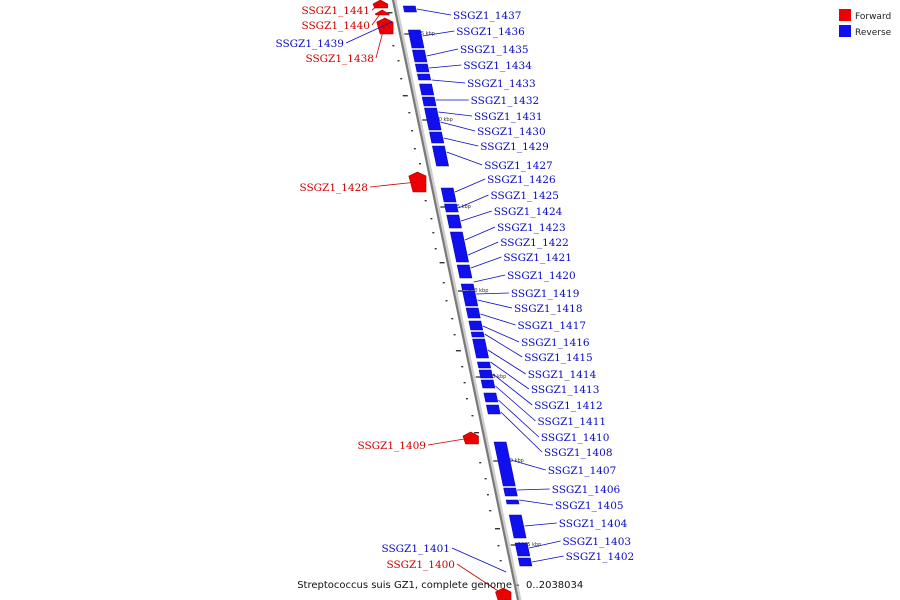 The width and height of the screenshot is (900, 600). Describe the element at coordinates (514, 147) in the screenshot. I see `gene-label: SSGZ1_1429` at that location.